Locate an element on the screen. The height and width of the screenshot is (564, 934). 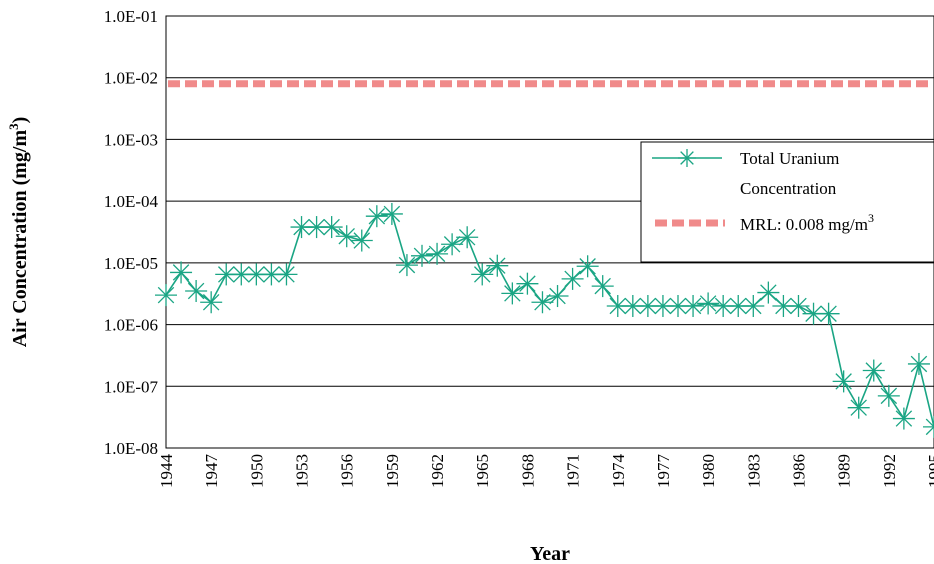
y-tick-label: 1.0E-01 is located at coordinates (131, 16).